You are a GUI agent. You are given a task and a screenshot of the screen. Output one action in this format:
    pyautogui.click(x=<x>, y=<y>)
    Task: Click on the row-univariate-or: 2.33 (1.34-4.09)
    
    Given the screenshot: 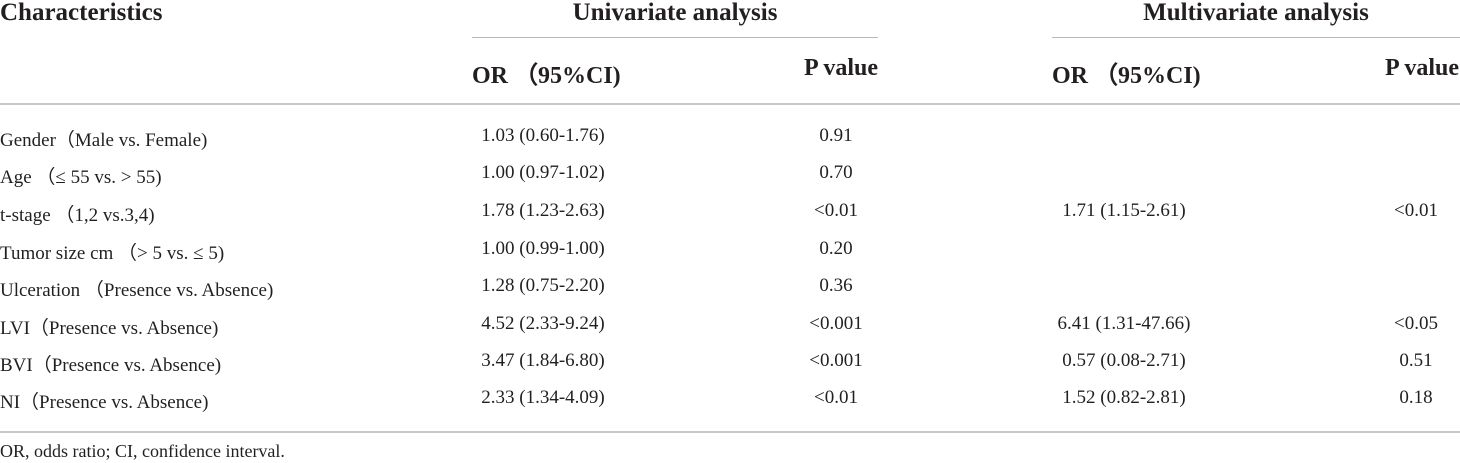 What is the action you would take?
    pyautogui.click(x=542, y=398)
    